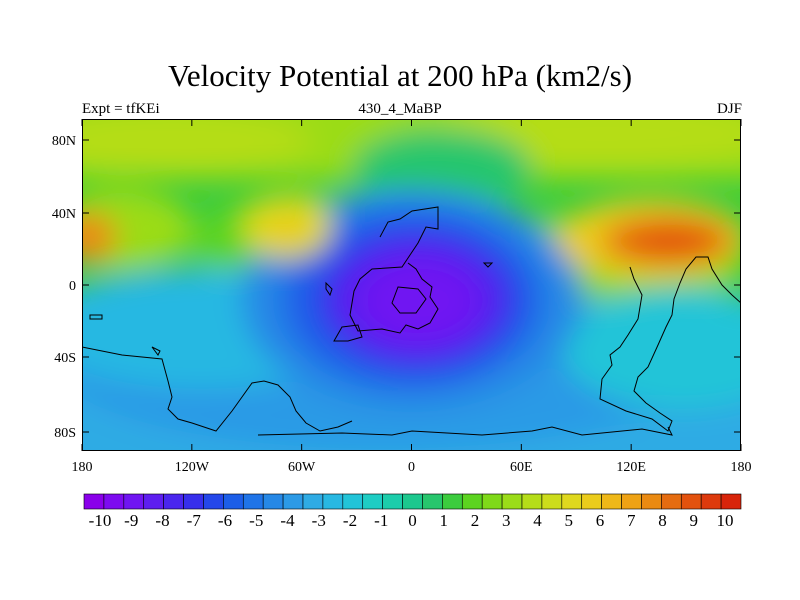 The width and height of the screenshot is (800, 600). Describe the element at coordinates (72, 286) in the screenshot. I see `lat-tick-label: 0` at that location.